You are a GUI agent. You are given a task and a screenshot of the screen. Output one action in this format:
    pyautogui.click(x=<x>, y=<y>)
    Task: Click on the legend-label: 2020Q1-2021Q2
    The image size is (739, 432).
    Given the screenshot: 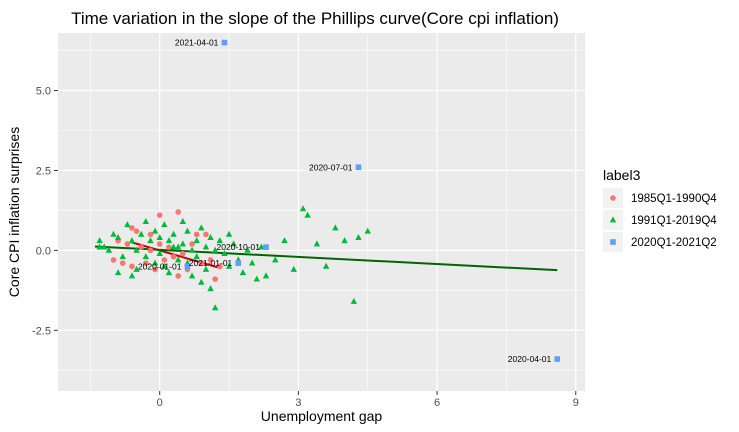 What is the action you would take?
    pyautogui.click(x=674, y=243)
    